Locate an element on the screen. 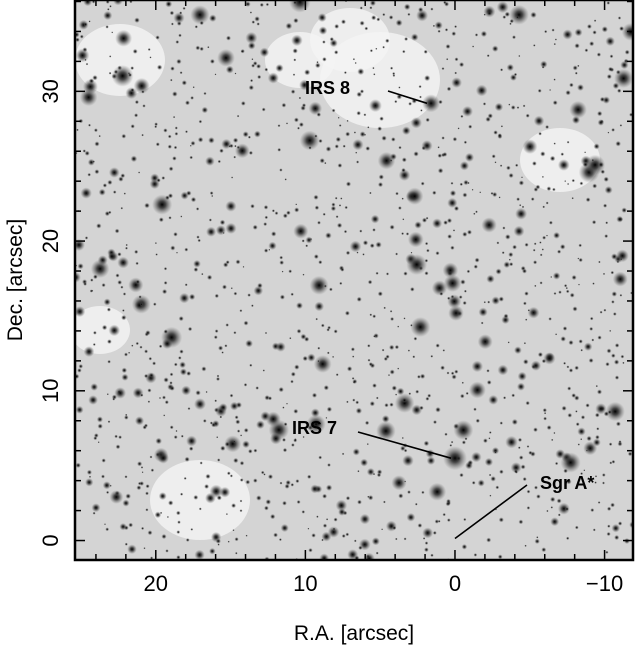 This screenshot has width=635, height=646. x-tick-label: 0 is located at coordinates (455, 583).